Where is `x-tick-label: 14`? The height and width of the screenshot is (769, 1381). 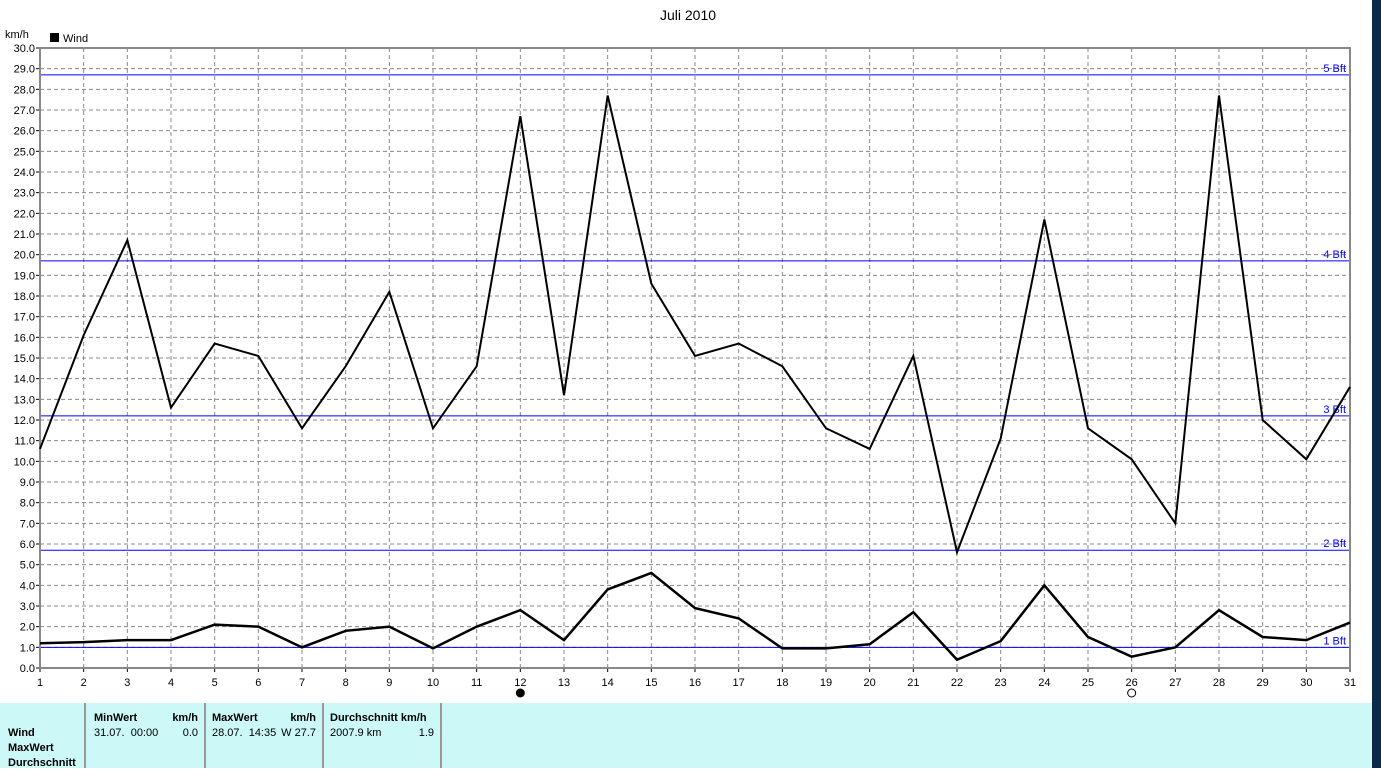 x-tick-label: 14 is located at coordinates (608, 683).